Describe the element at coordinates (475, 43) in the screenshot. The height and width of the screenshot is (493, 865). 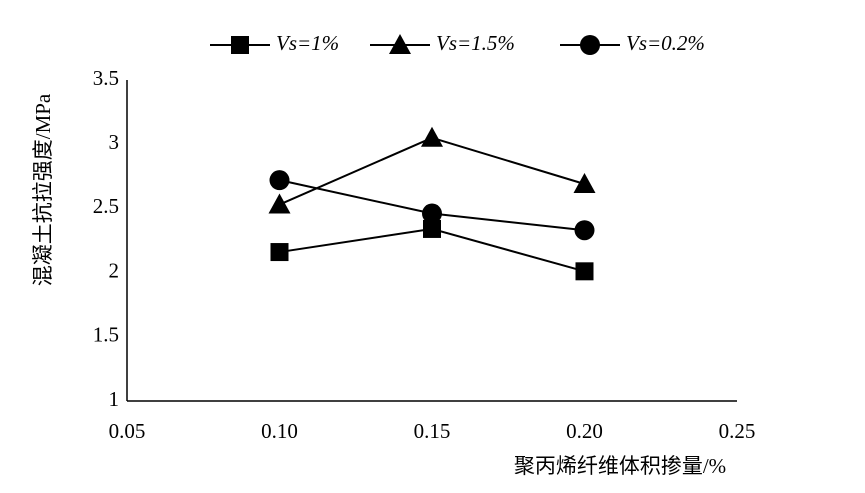
I see `legend-label: Vs=1.5%` at that location.